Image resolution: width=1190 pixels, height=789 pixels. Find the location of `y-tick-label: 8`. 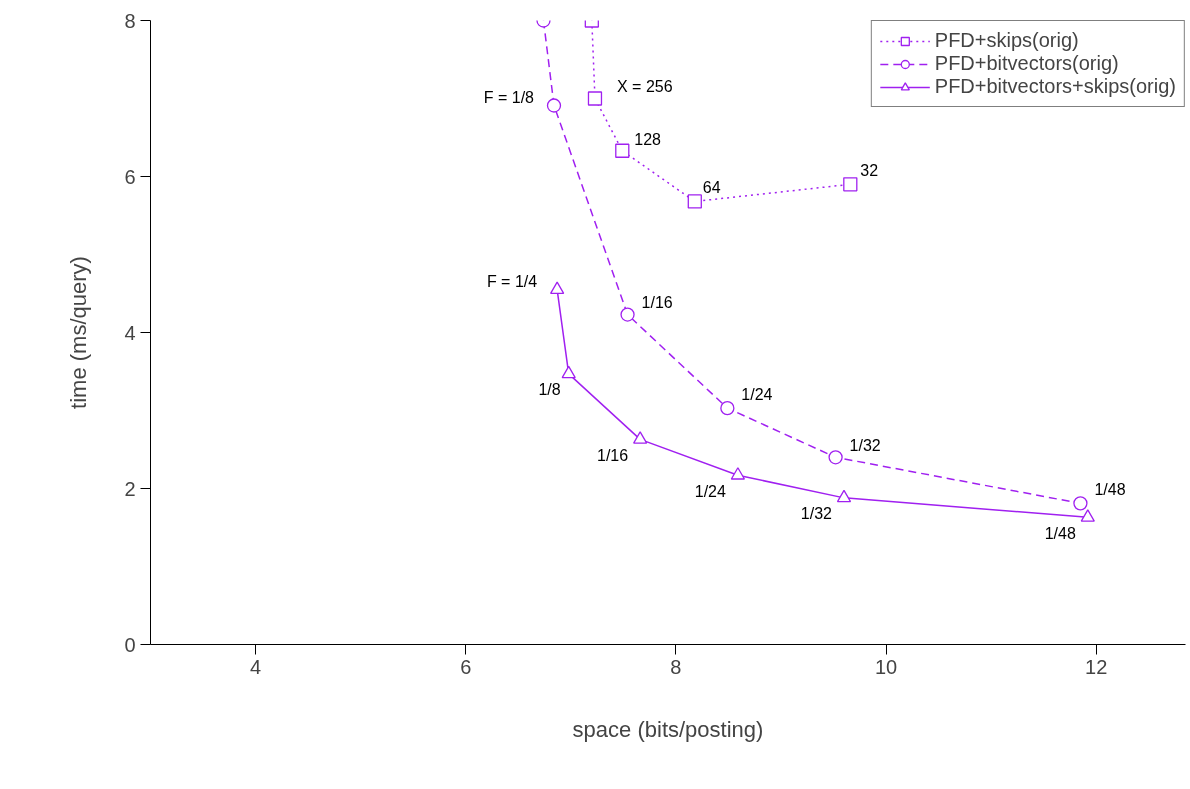

y-tick-label: 8 is located at coordinates (130, 20).